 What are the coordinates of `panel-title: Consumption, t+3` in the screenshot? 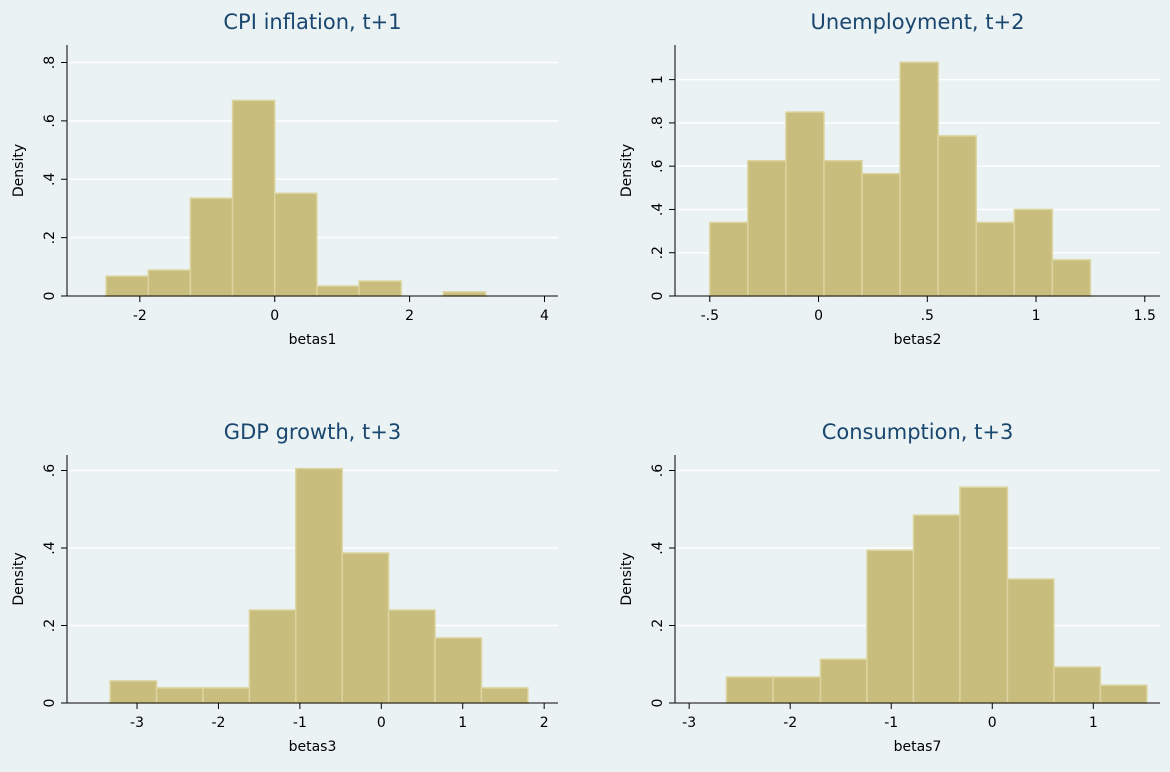 It's located at (918, 432).